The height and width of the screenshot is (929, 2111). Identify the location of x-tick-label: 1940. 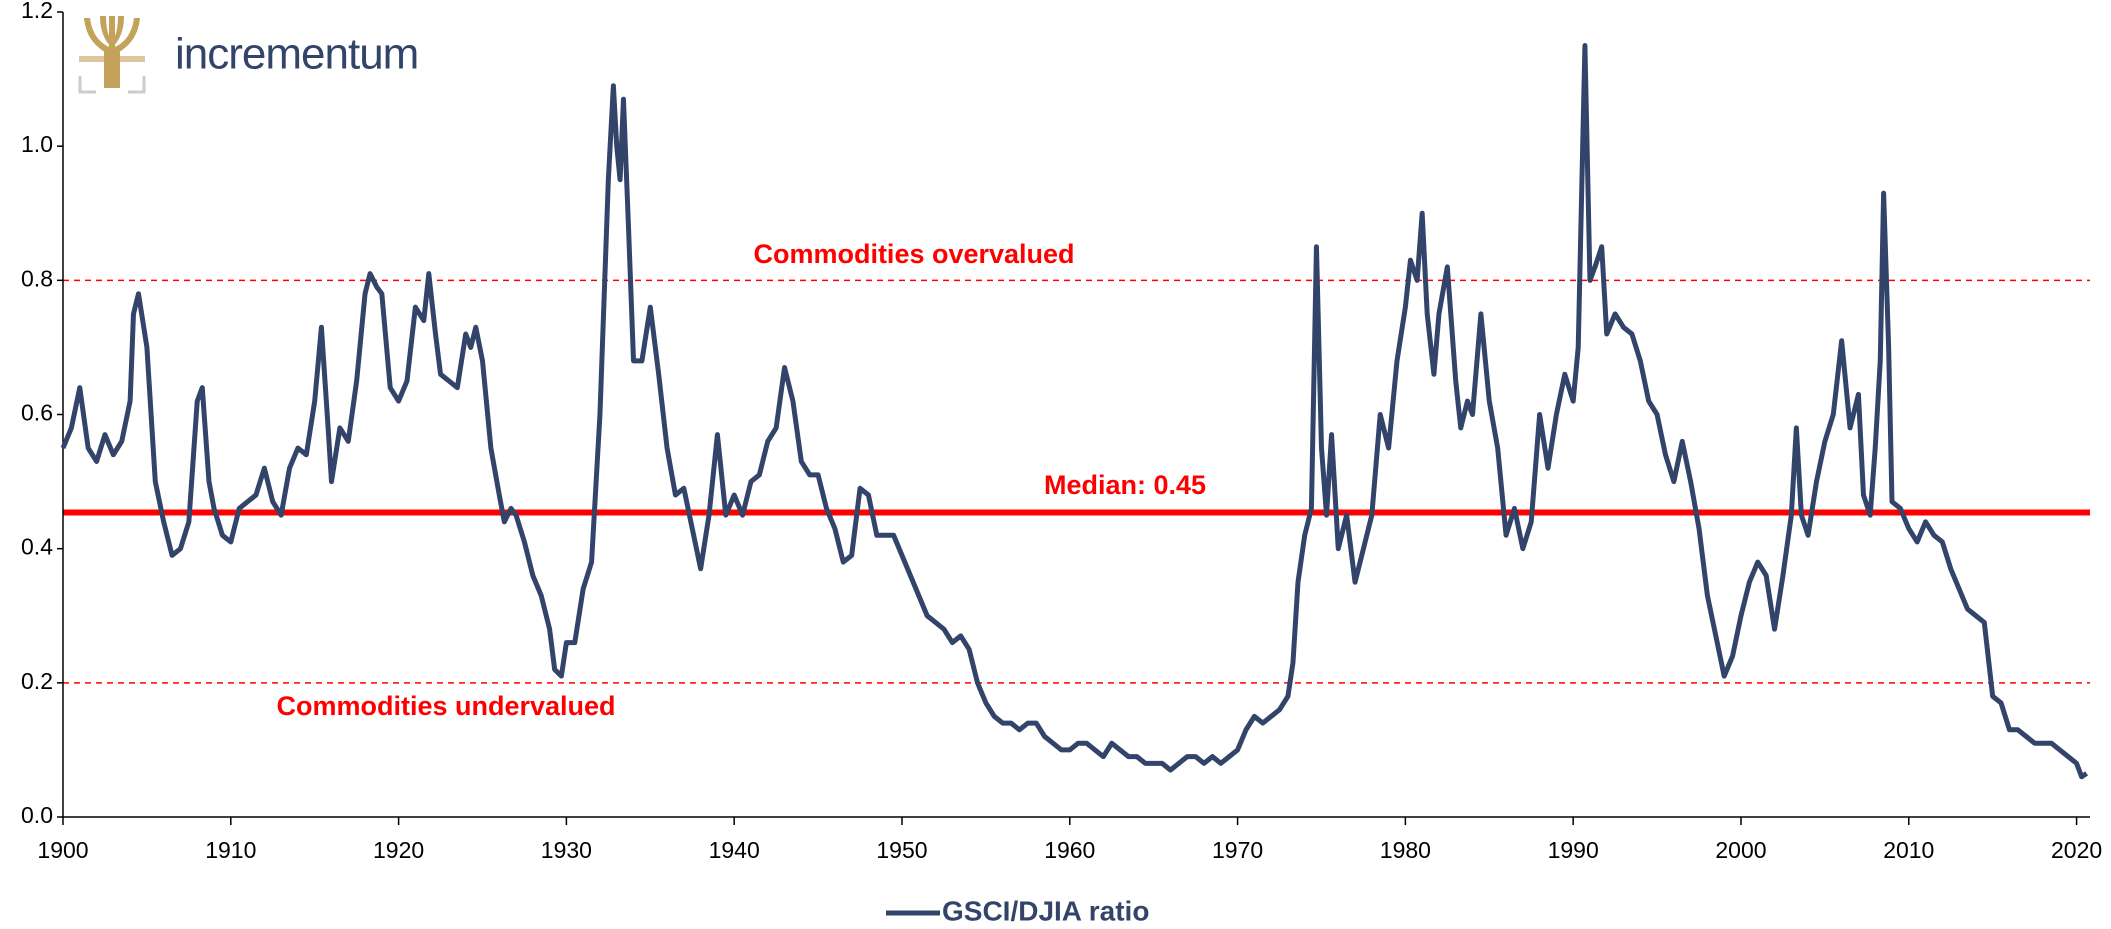
(734, 850).